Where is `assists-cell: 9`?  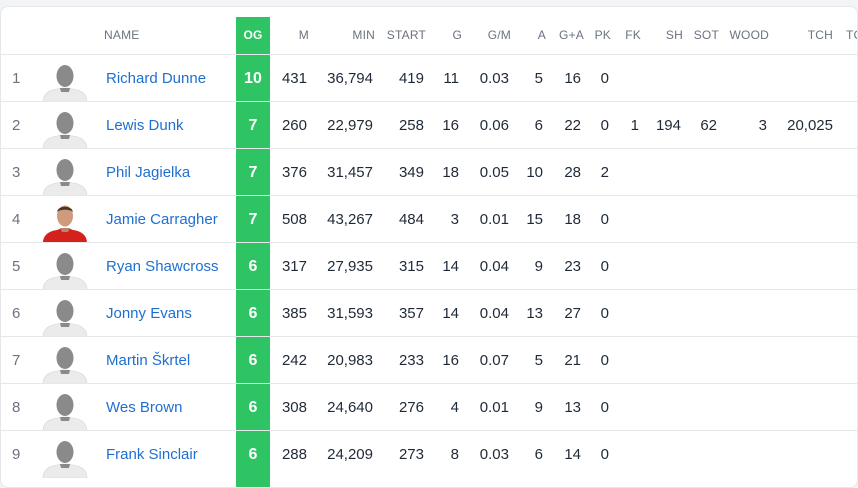 assists-cell: 9 is located at coordinates (538, 266).